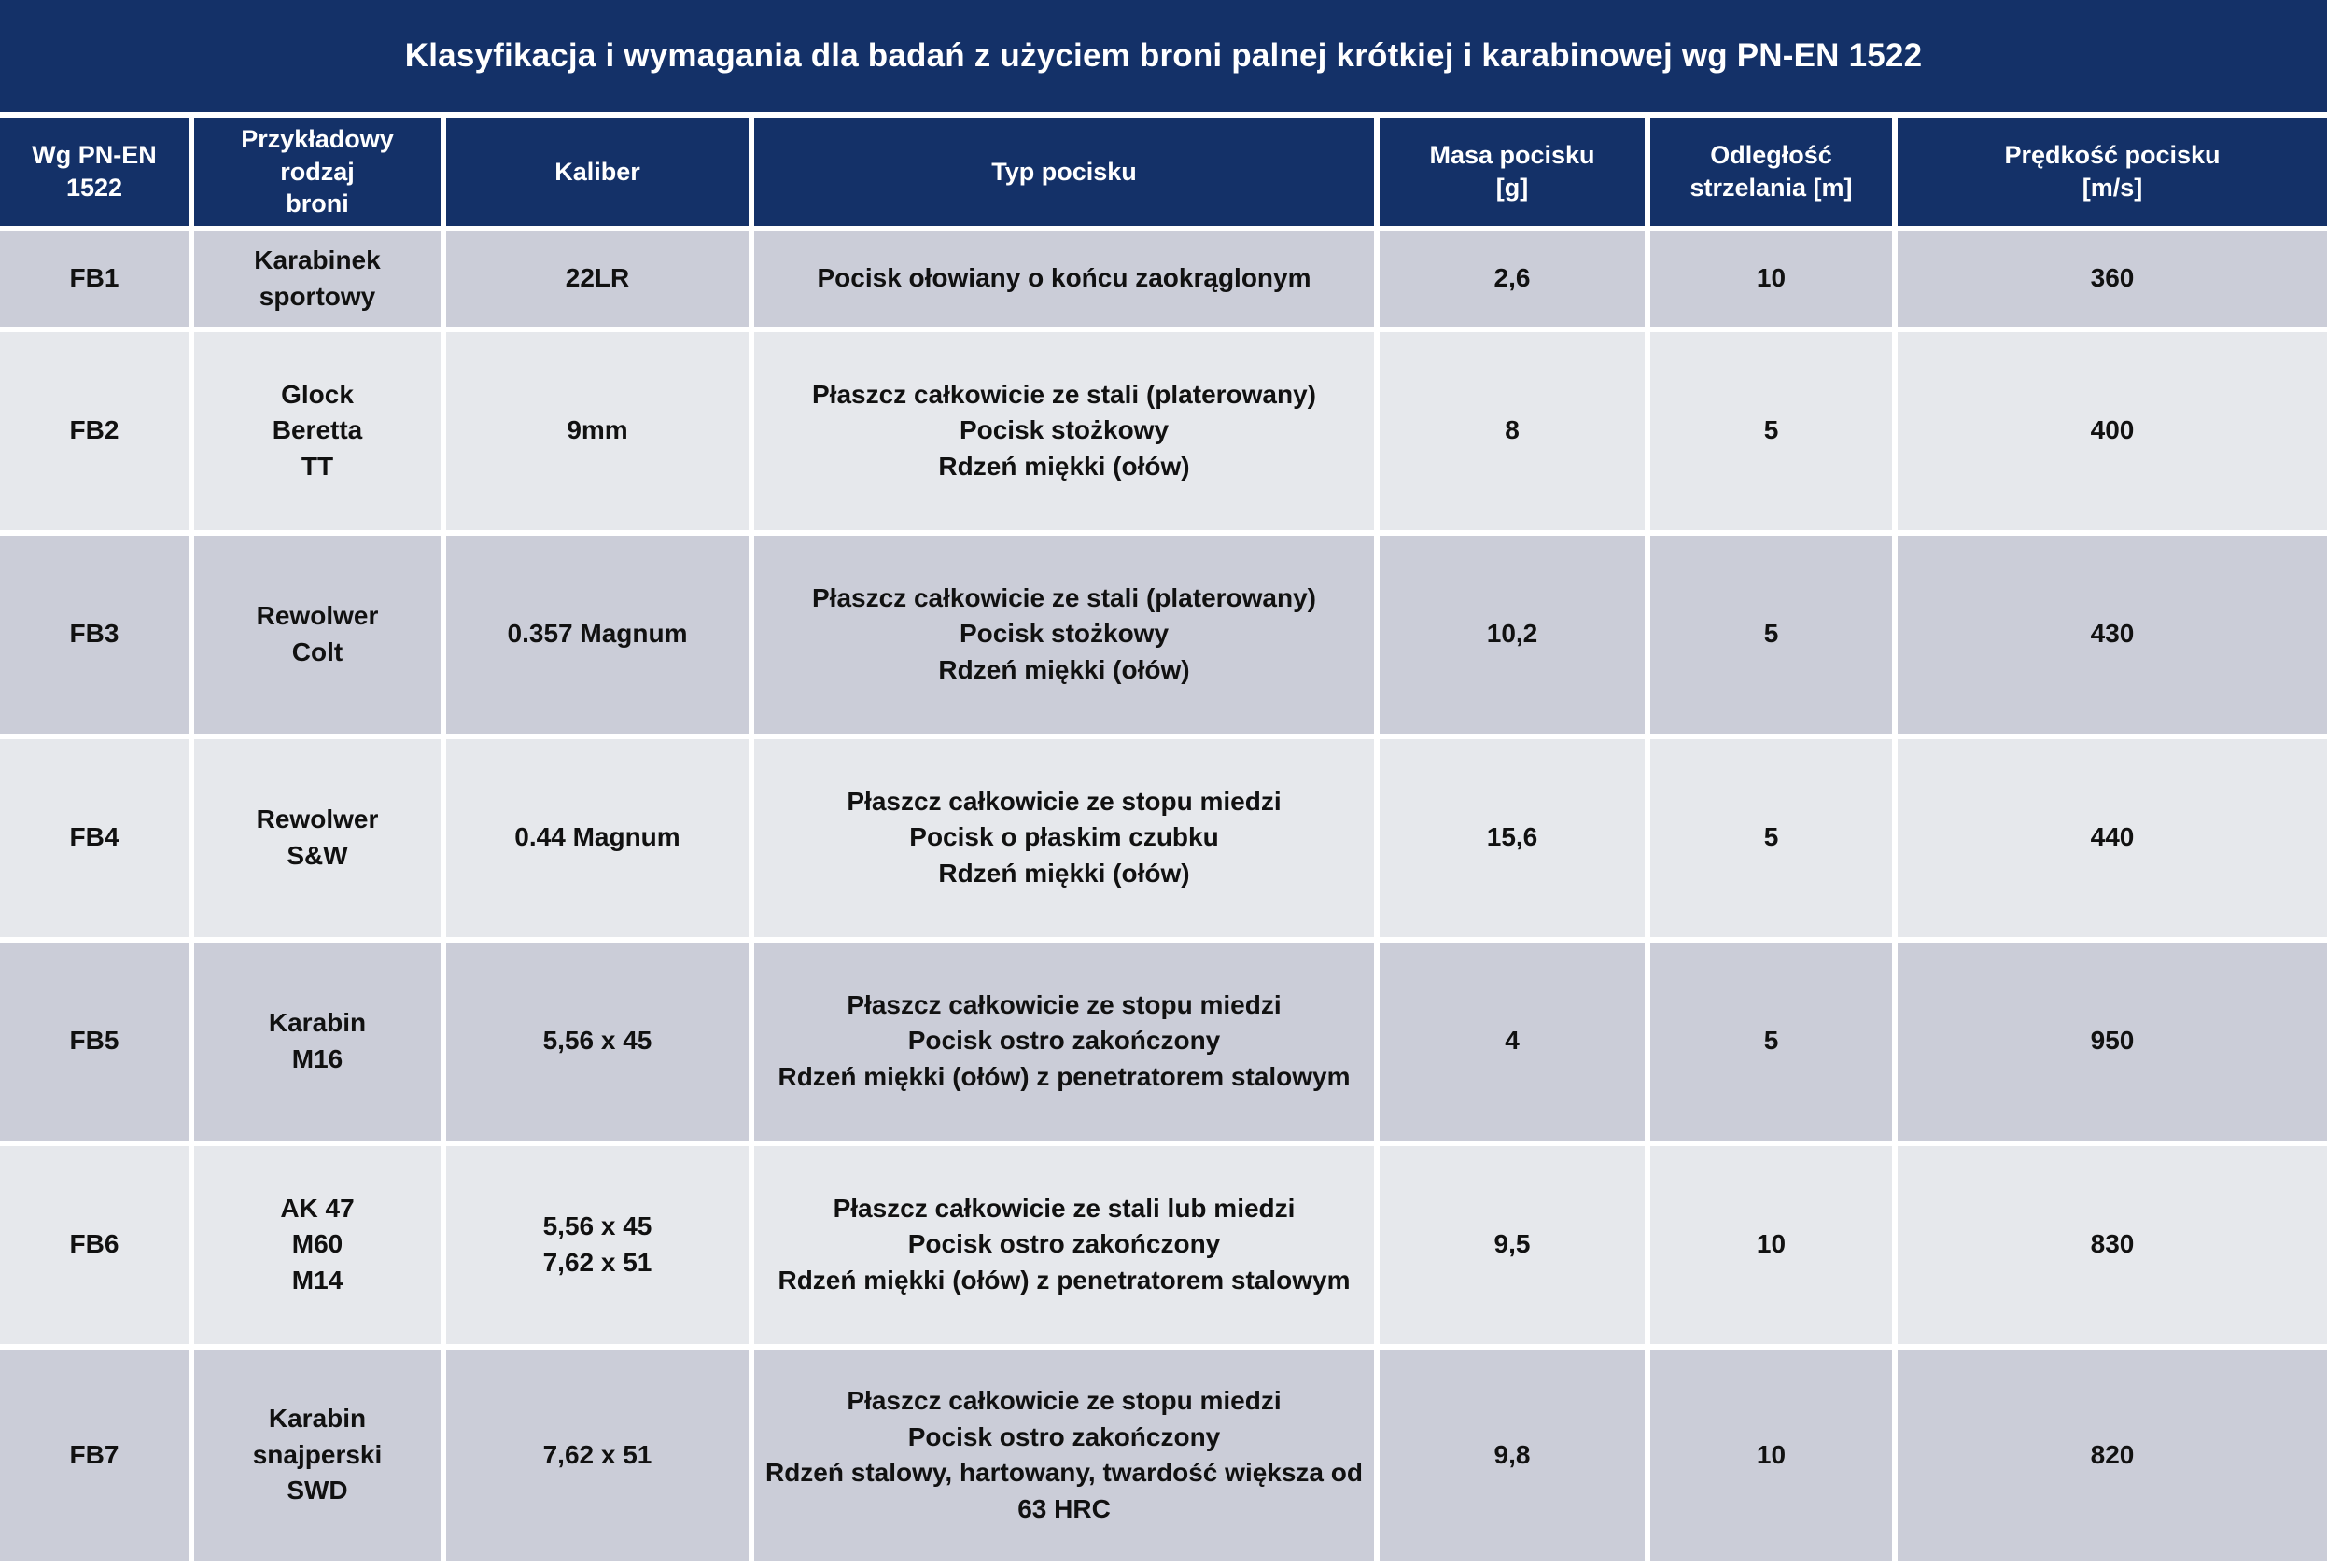 This screenshot has width=2327, height=1568. I want to click on cell-class: FB2, so click(97, 433).